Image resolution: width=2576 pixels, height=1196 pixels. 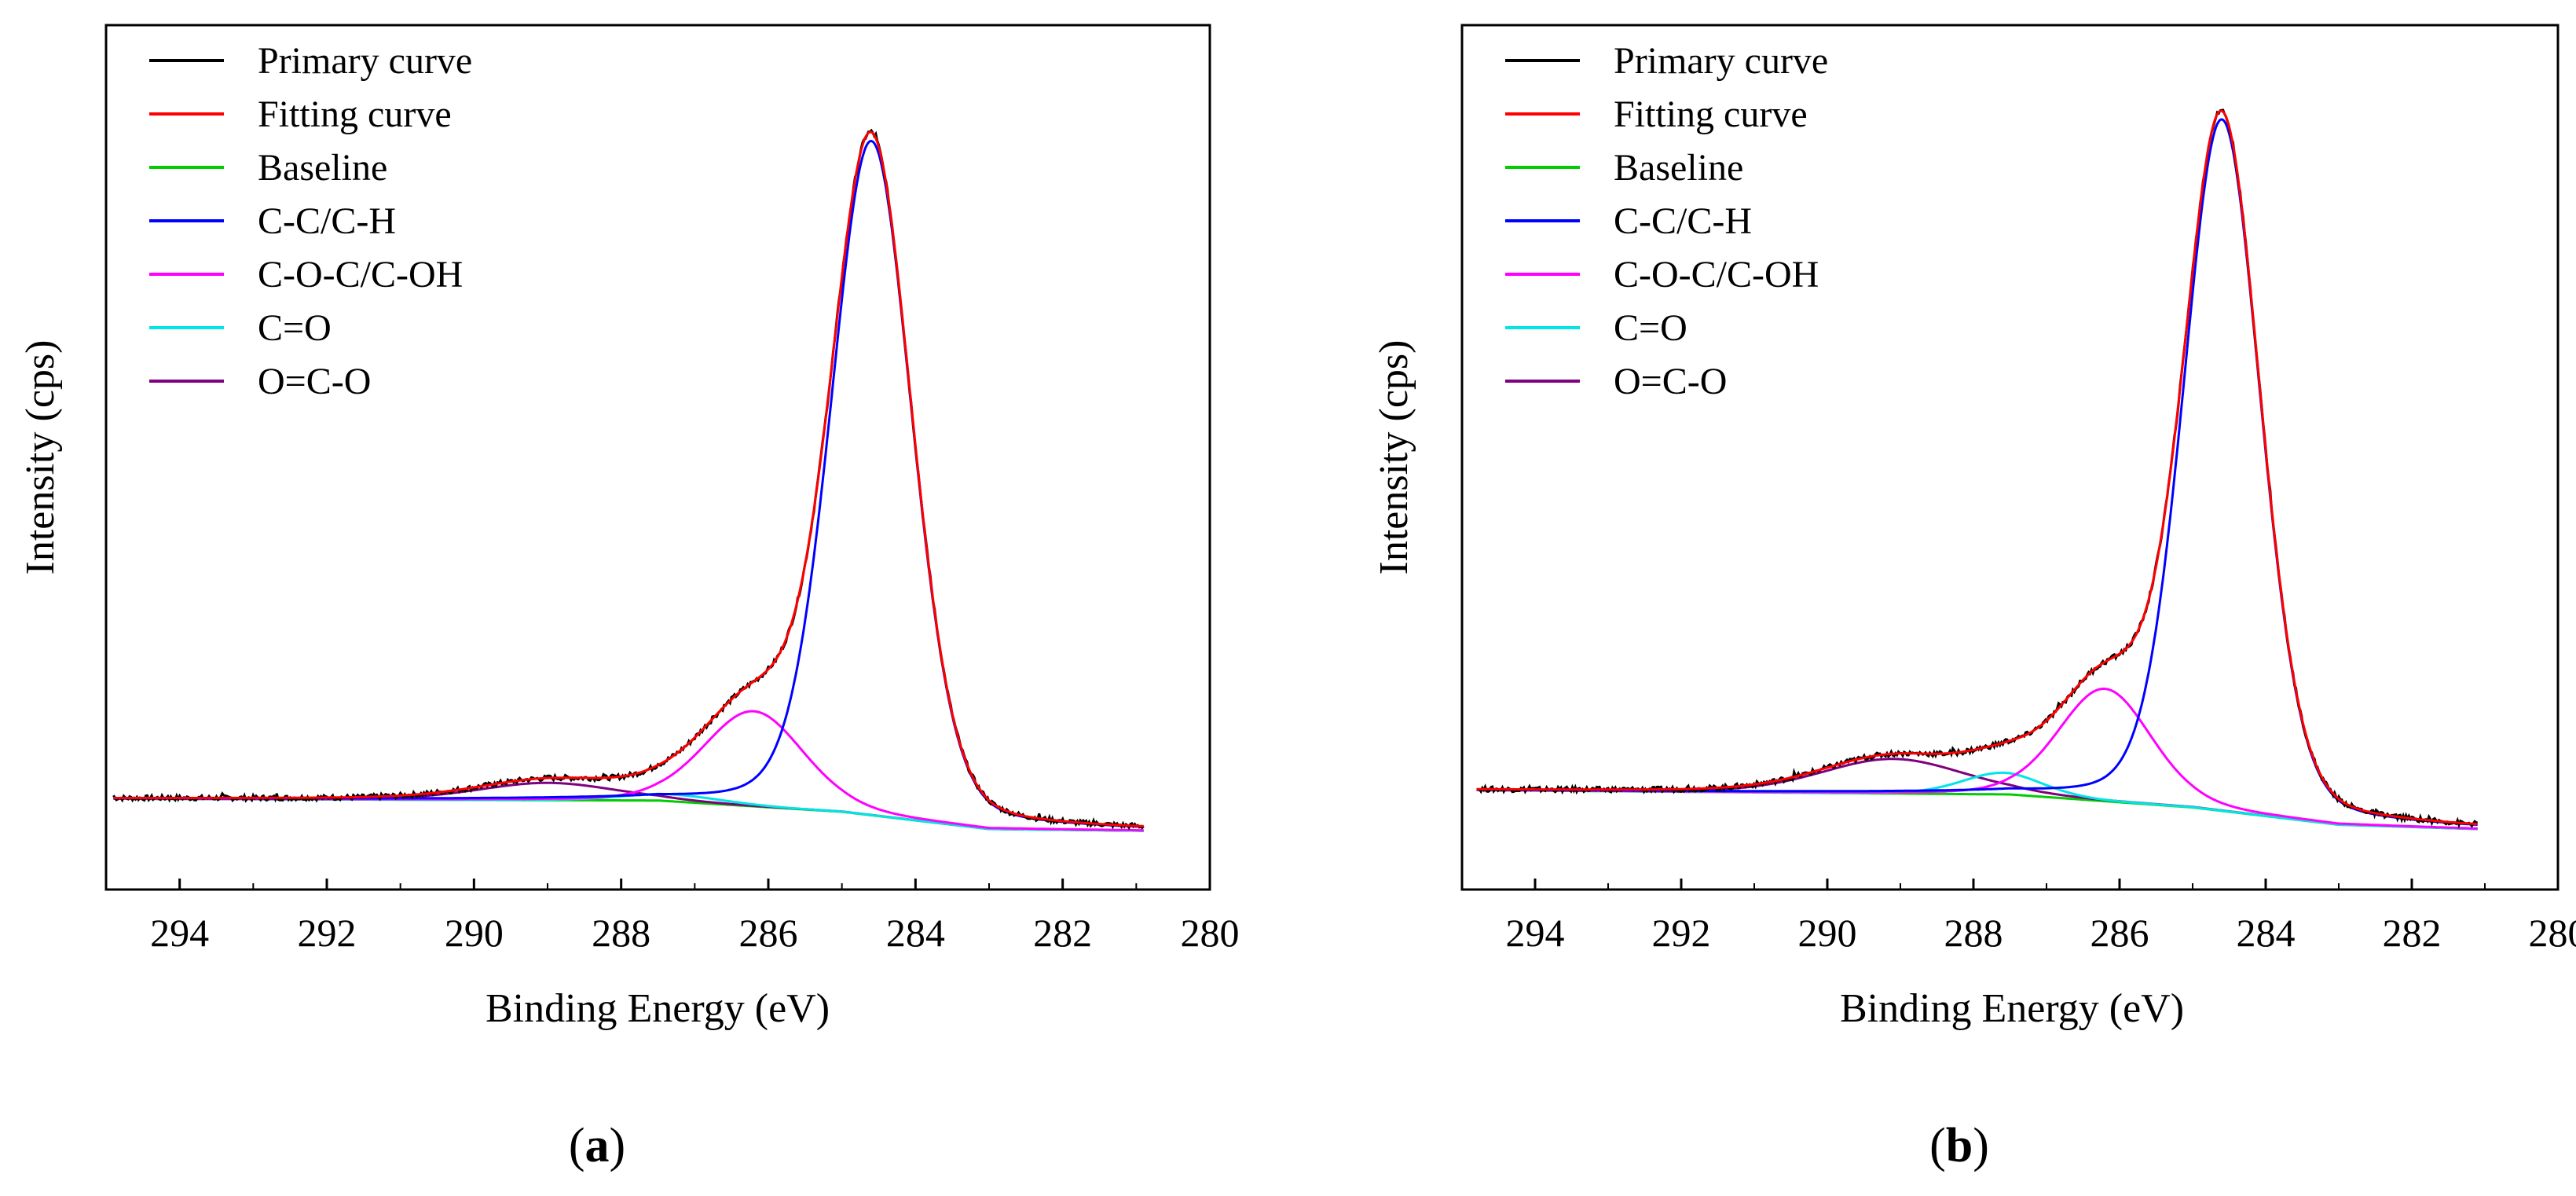 What do you see at coordinates (1683, 221) in the screenshot?
I see `chart-b-legend-label: C-C/C-H` at bounding box center [1683, 221].